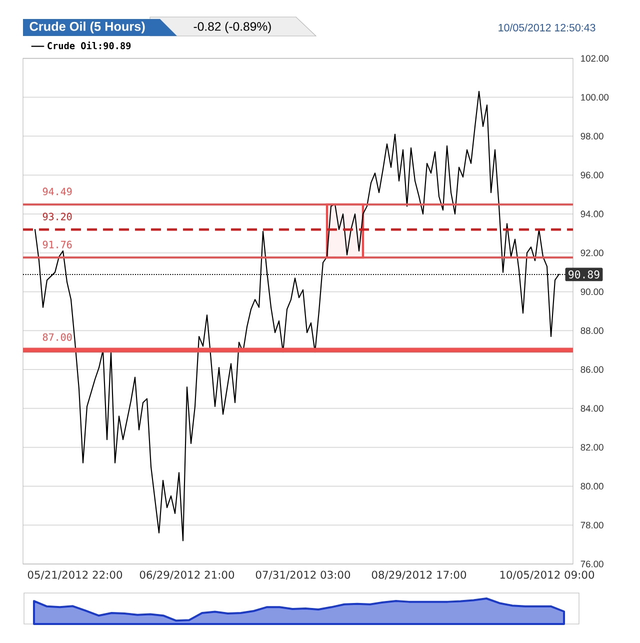  I want to click on ref-line-label: 93.20, so click(57, 216).